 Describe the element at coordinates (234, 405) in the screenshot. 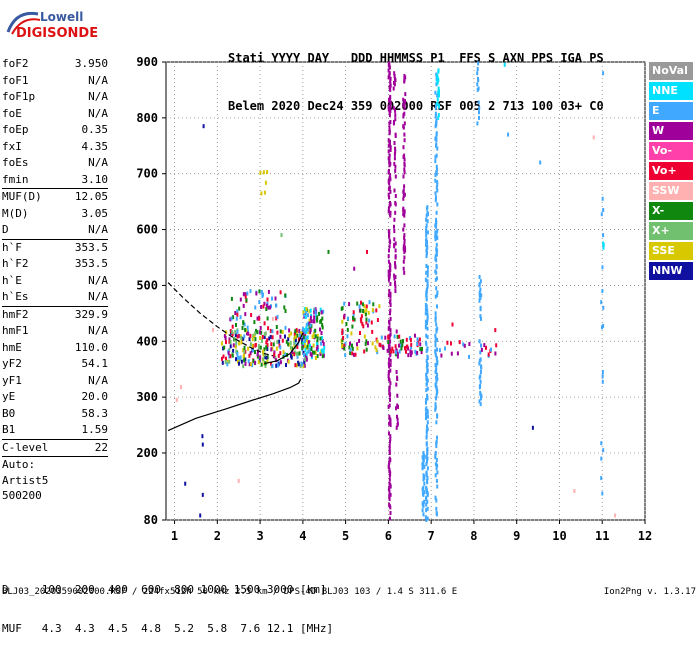

I see `electron-density-profile-line` at that location.